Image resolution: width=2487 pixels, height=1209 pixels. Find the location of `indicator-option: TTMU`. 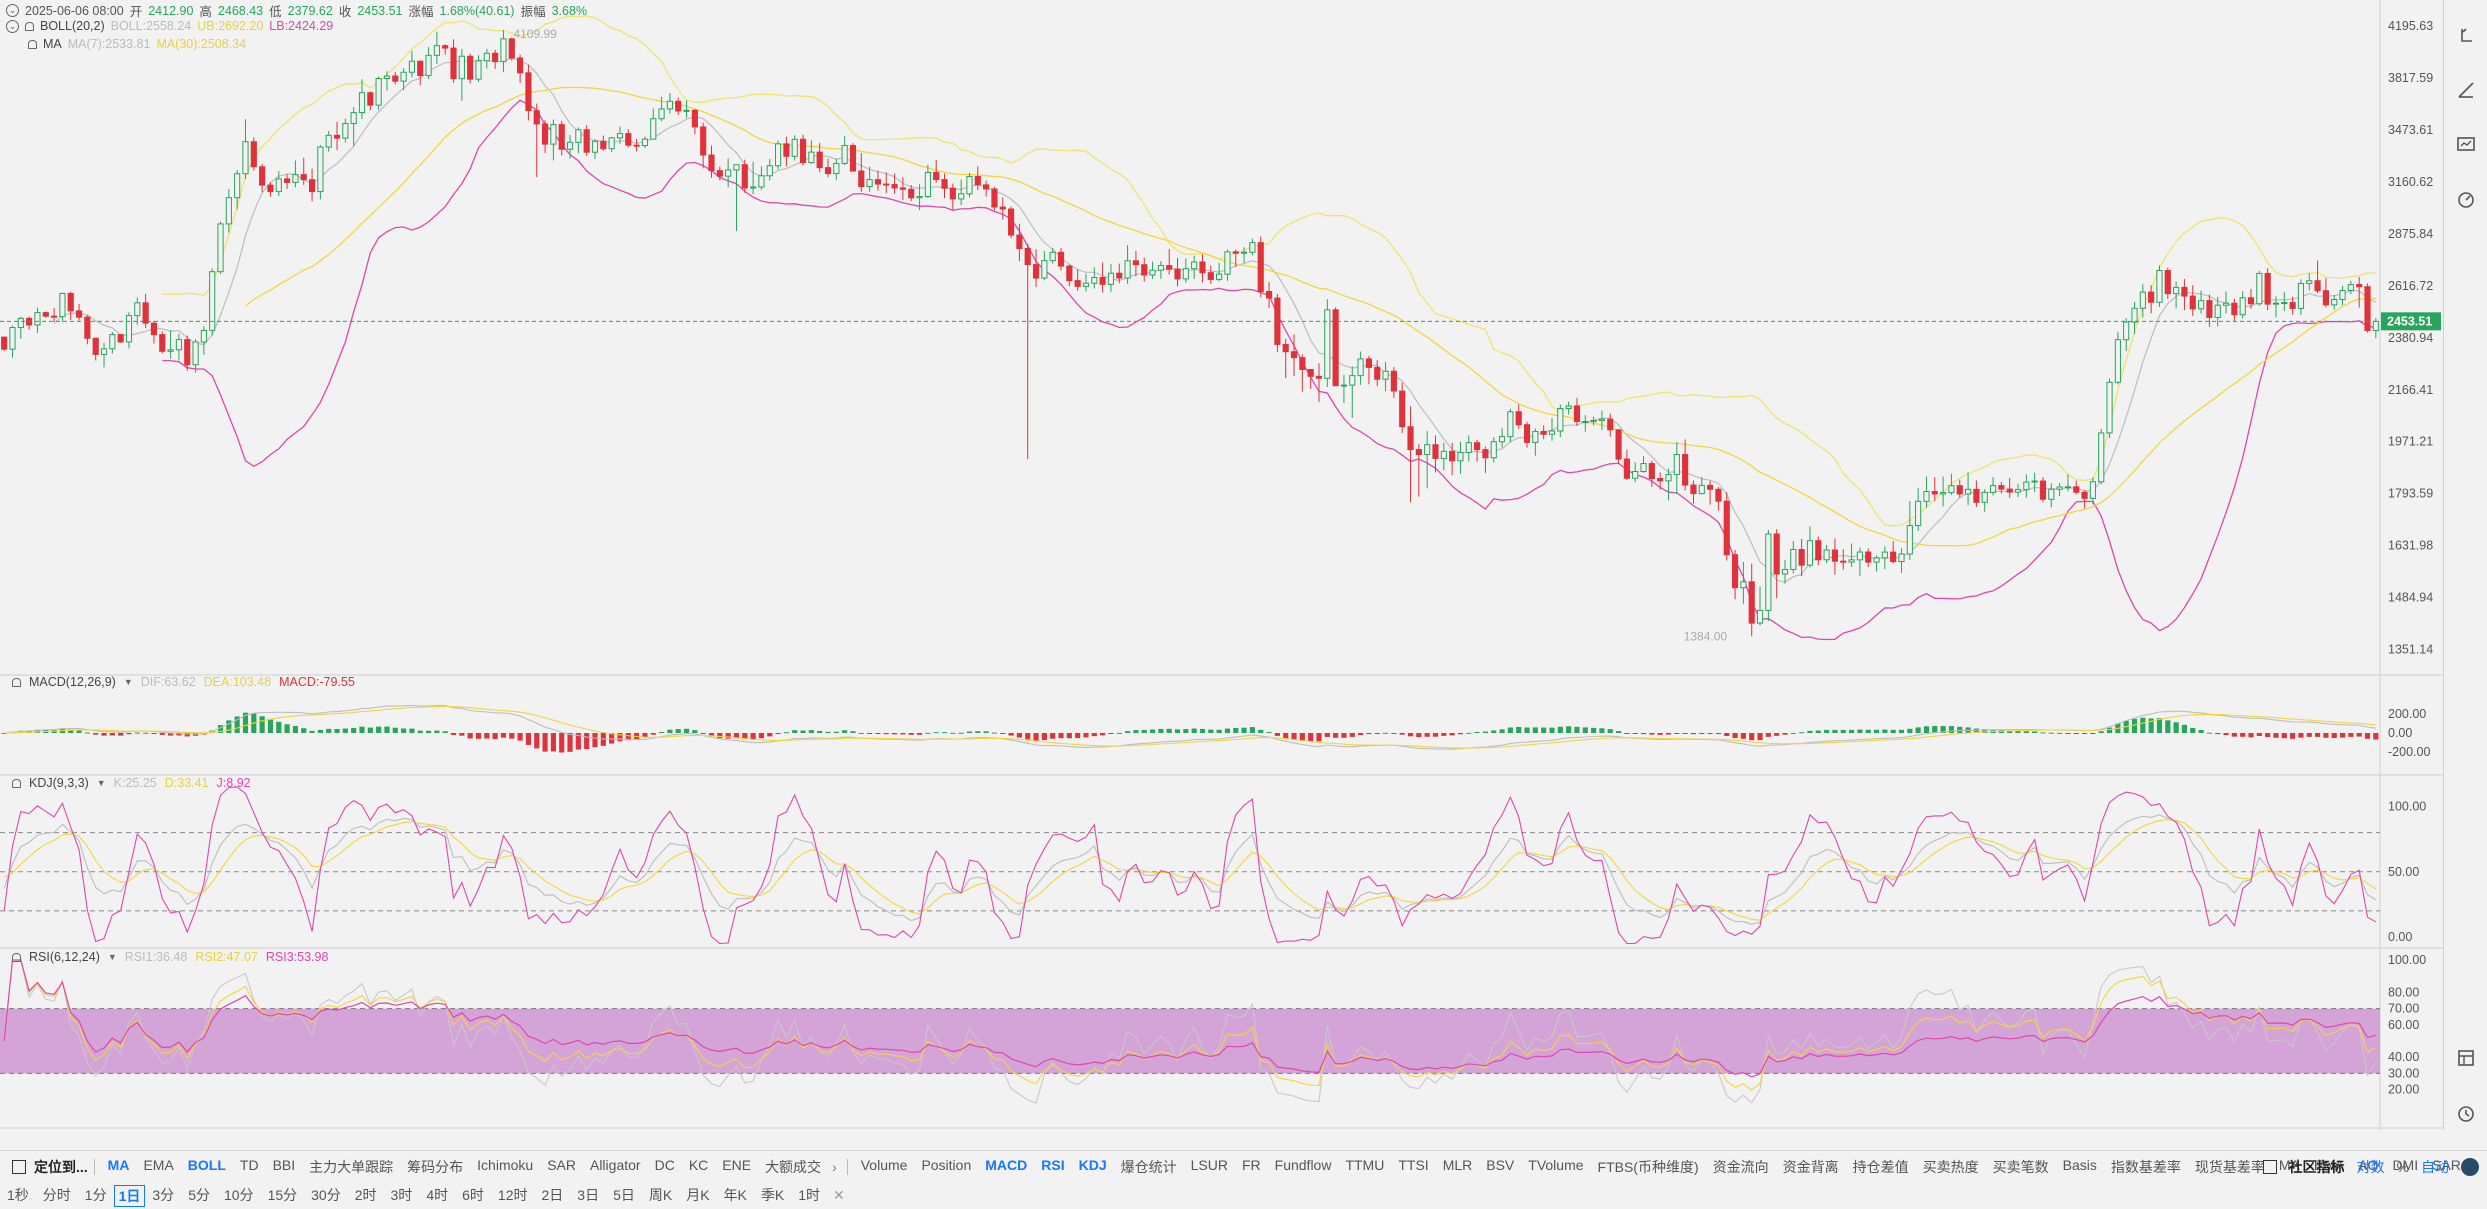

indicator-option: TTMU is located at coordinates (1365, 1164).